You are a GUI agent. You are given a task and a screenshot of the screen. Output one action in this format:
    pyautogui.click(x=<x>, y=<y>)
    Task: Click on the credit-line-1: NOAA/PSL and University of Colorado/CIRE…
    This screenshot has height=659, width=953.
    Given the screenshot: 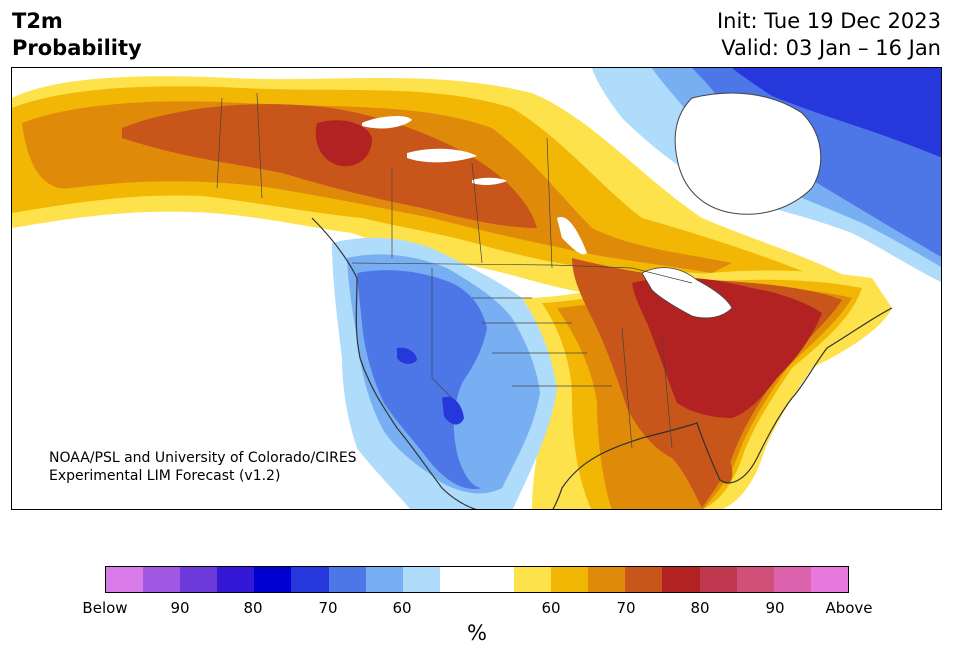 What is the action you would take?
    pyautogui.click(x=203, y=458)
    